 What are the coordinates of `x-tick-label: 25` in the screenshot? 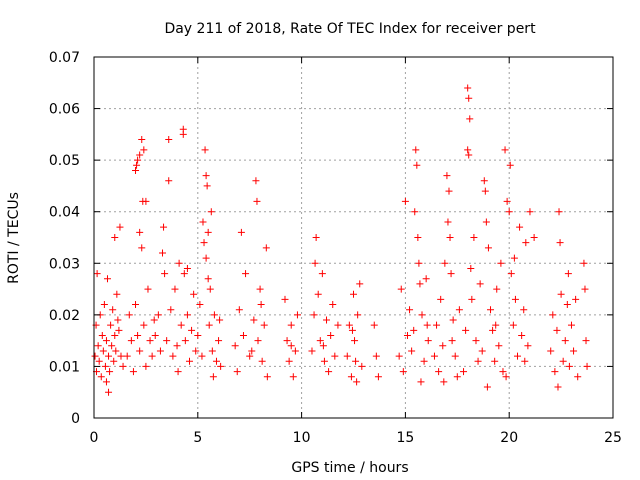 It's located at (613, 438).